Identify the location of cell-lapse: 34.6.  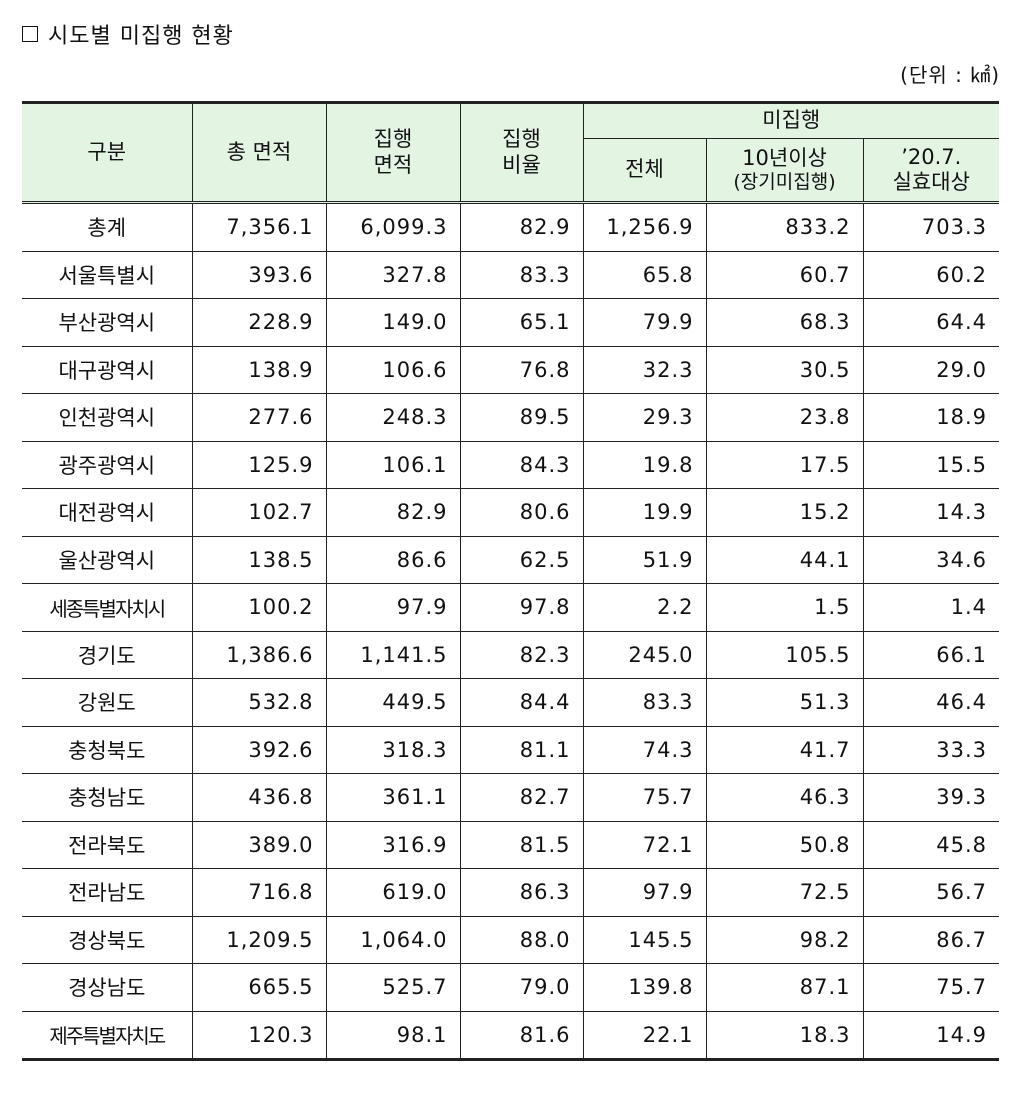
(931, 559).